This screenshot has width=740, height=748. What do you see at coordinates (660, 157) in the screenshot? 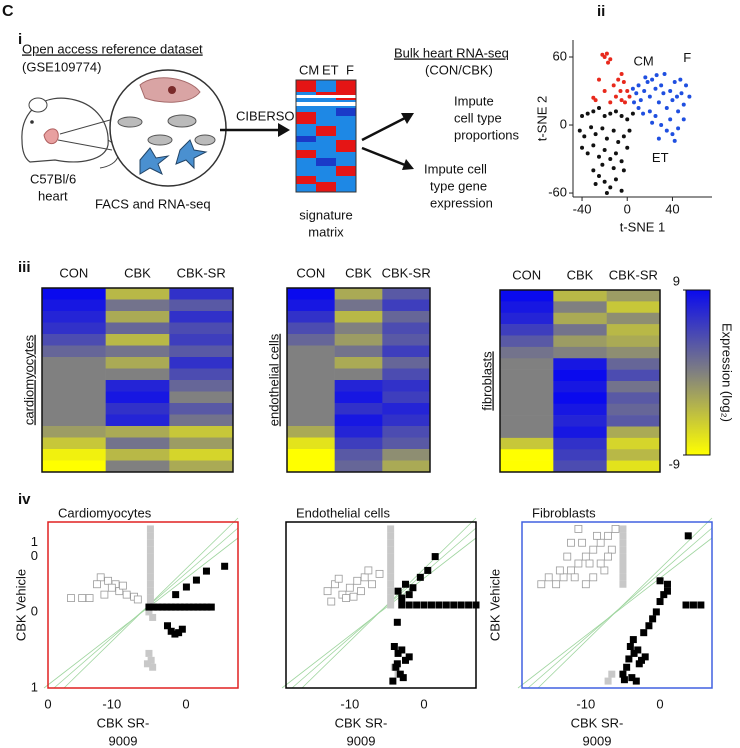
I see `series-label: ET` at bounding box center [660, 157].